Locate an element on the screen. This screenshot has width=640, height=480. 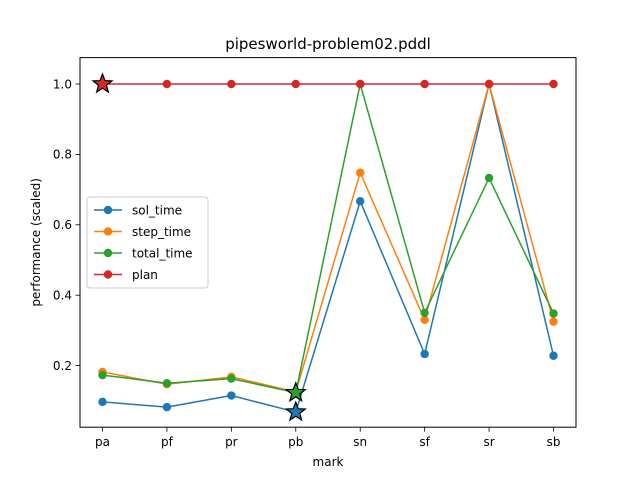
x-tick-label-pf: pf is located at coordinates (167, 442).